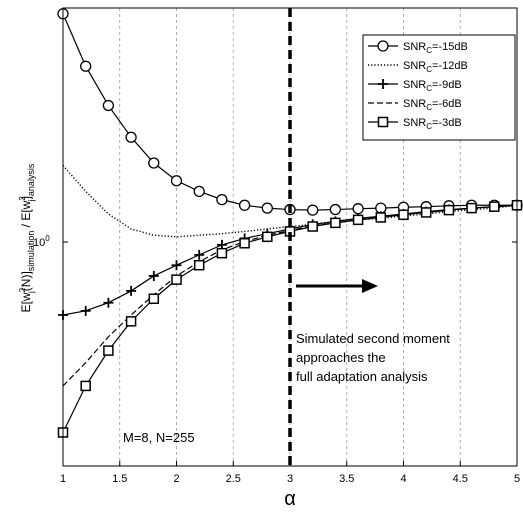 Image resolution: width=523 pixels, height=514 pixels. Describe the element at coordinates (403, 479) in the screenshot. I see `x-tick-label: 4` at that location.